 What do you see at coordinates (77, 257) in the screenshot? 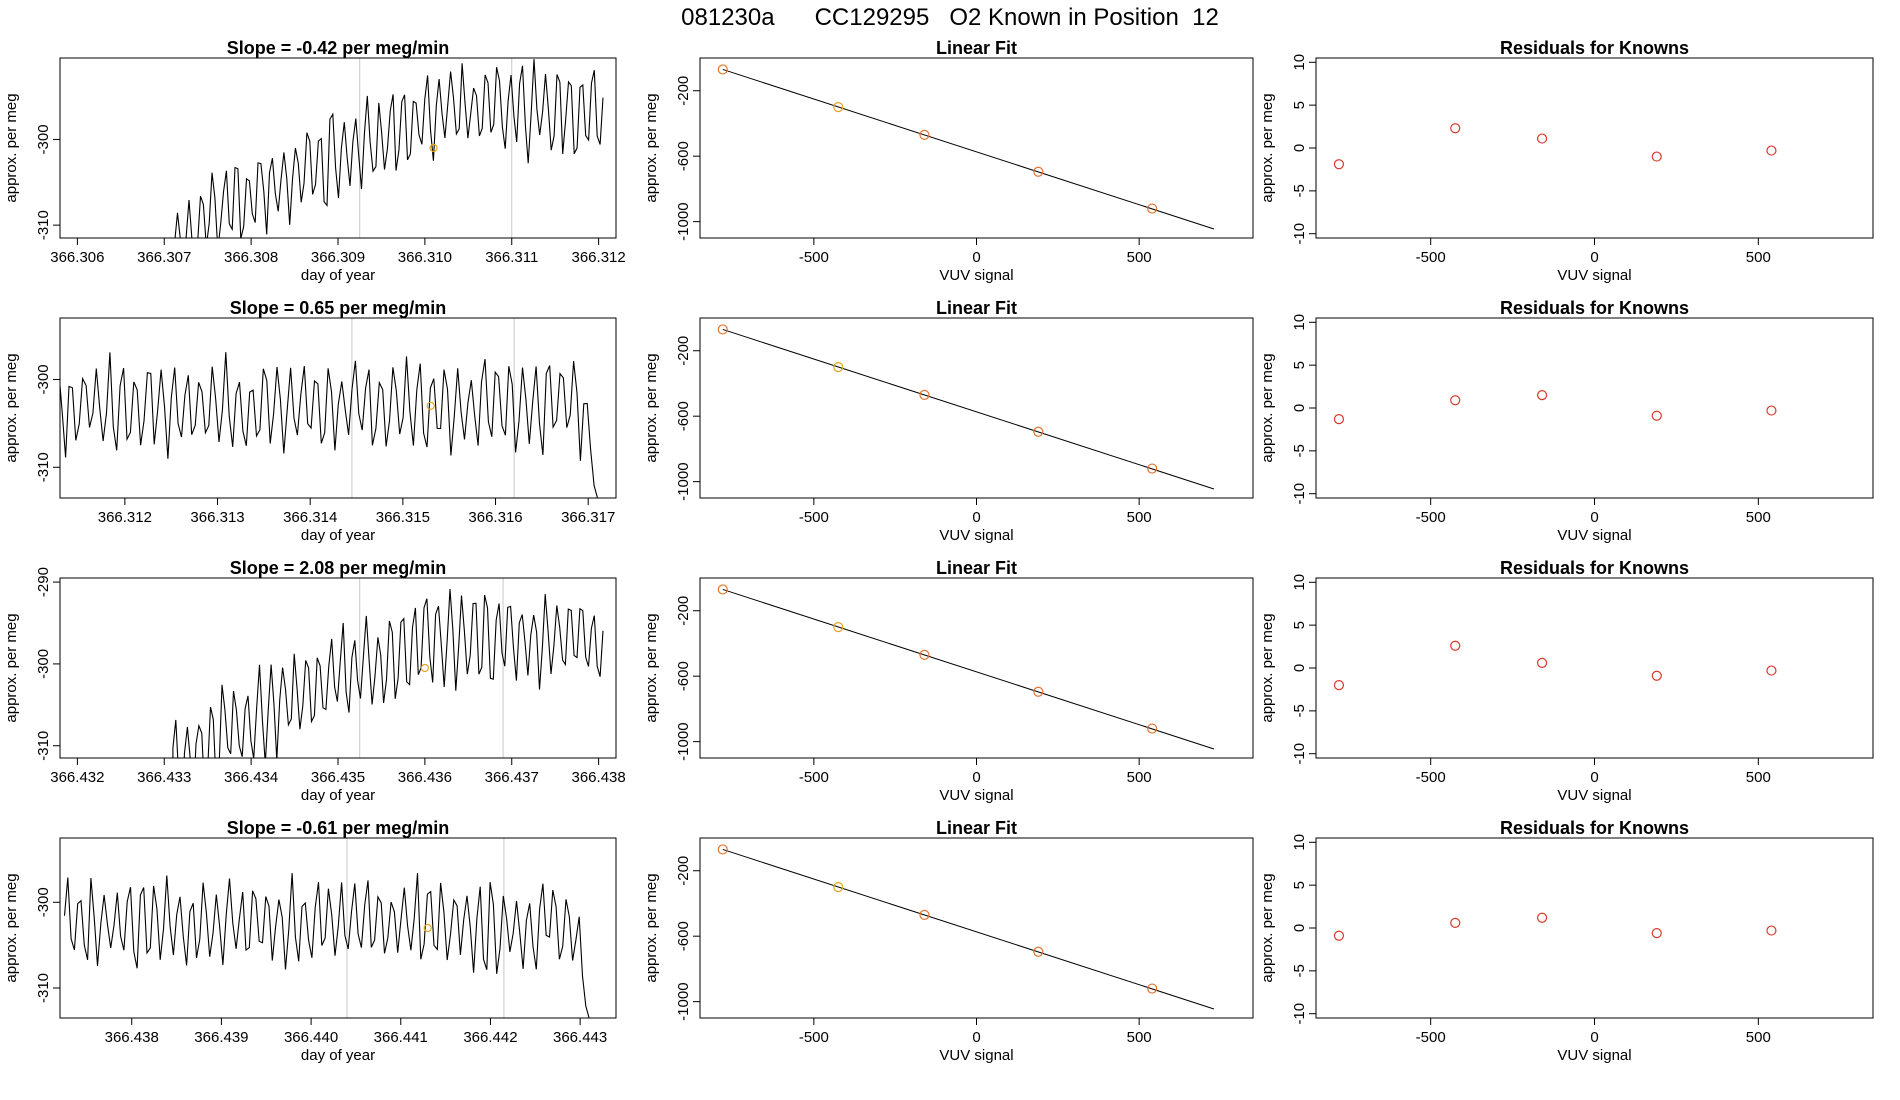
I see `x-tick-label: 366.306` at bounding box center [77, 257].